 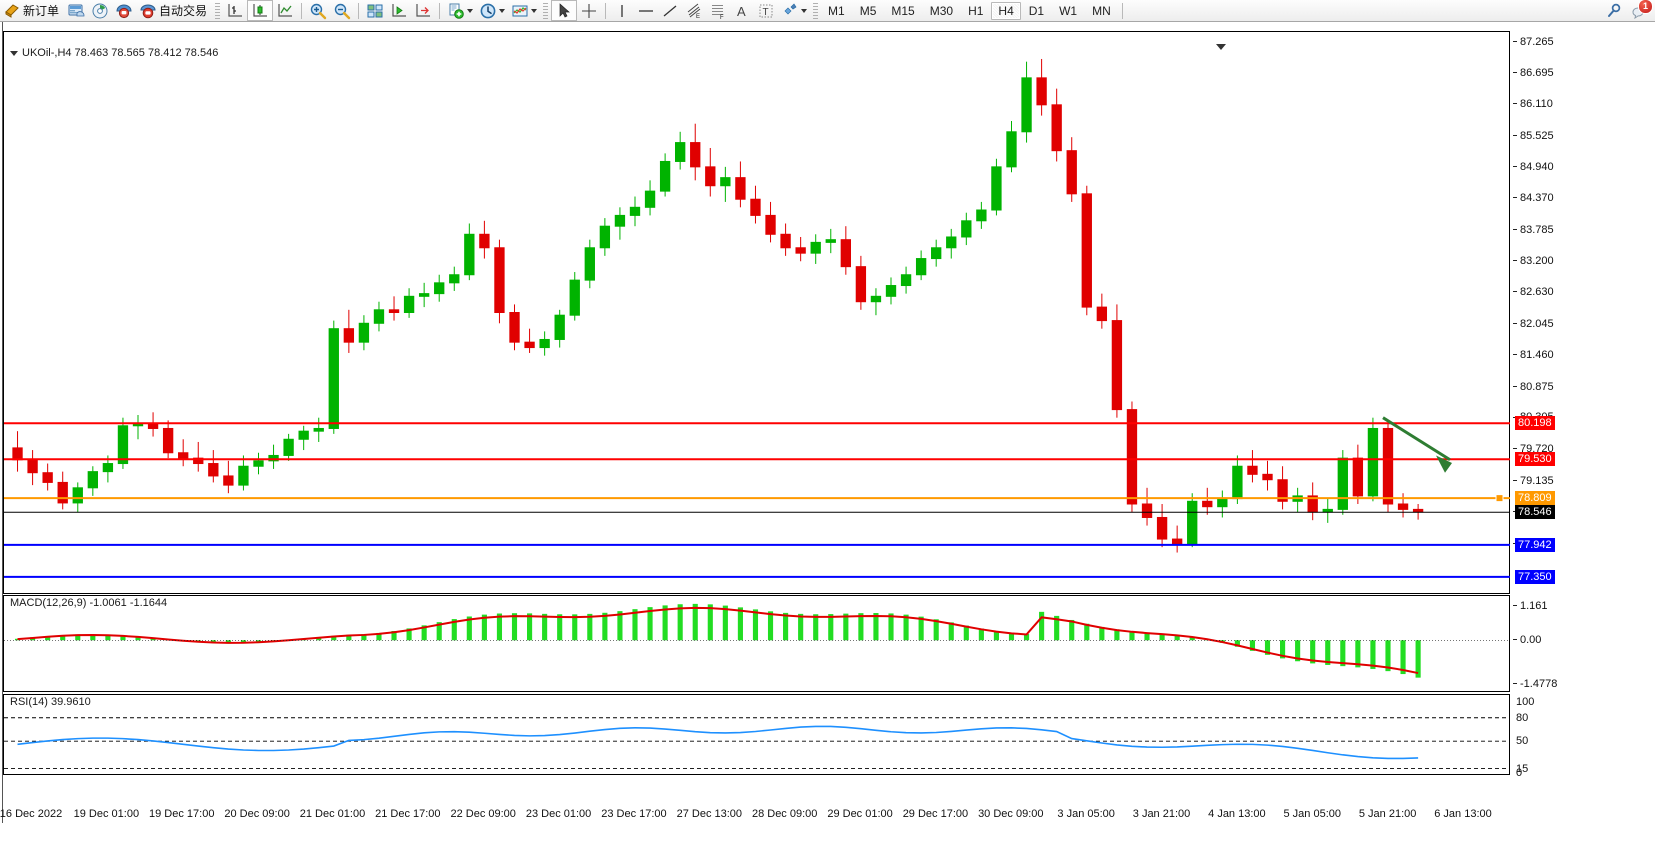 I want to click on price-axis-tick: 86.695, so click(x=1533, y=73).